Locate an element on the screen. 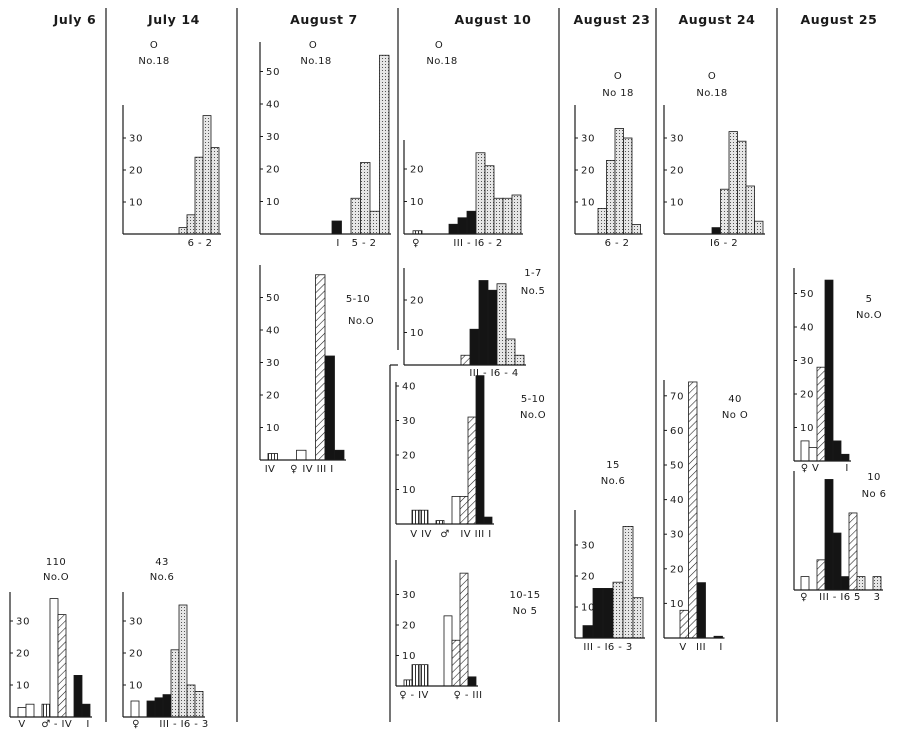 The height and width of the screenshot is (729, 897). x-axis-label: ♀ is located at coordinates (294, 469).